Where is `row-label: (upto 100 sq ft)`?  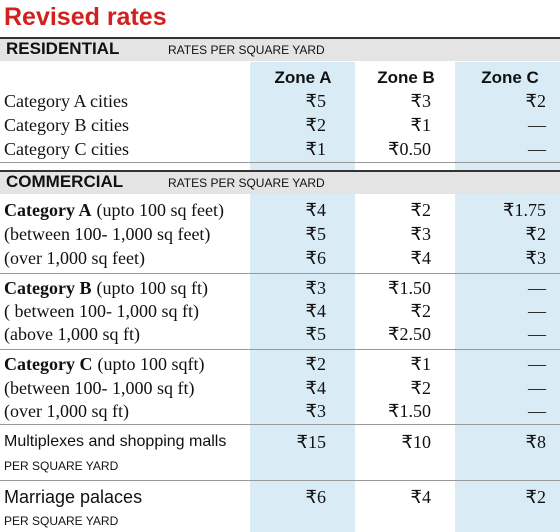 row-label: (upto 100 sq ft) is located at coordinates (152, 288).